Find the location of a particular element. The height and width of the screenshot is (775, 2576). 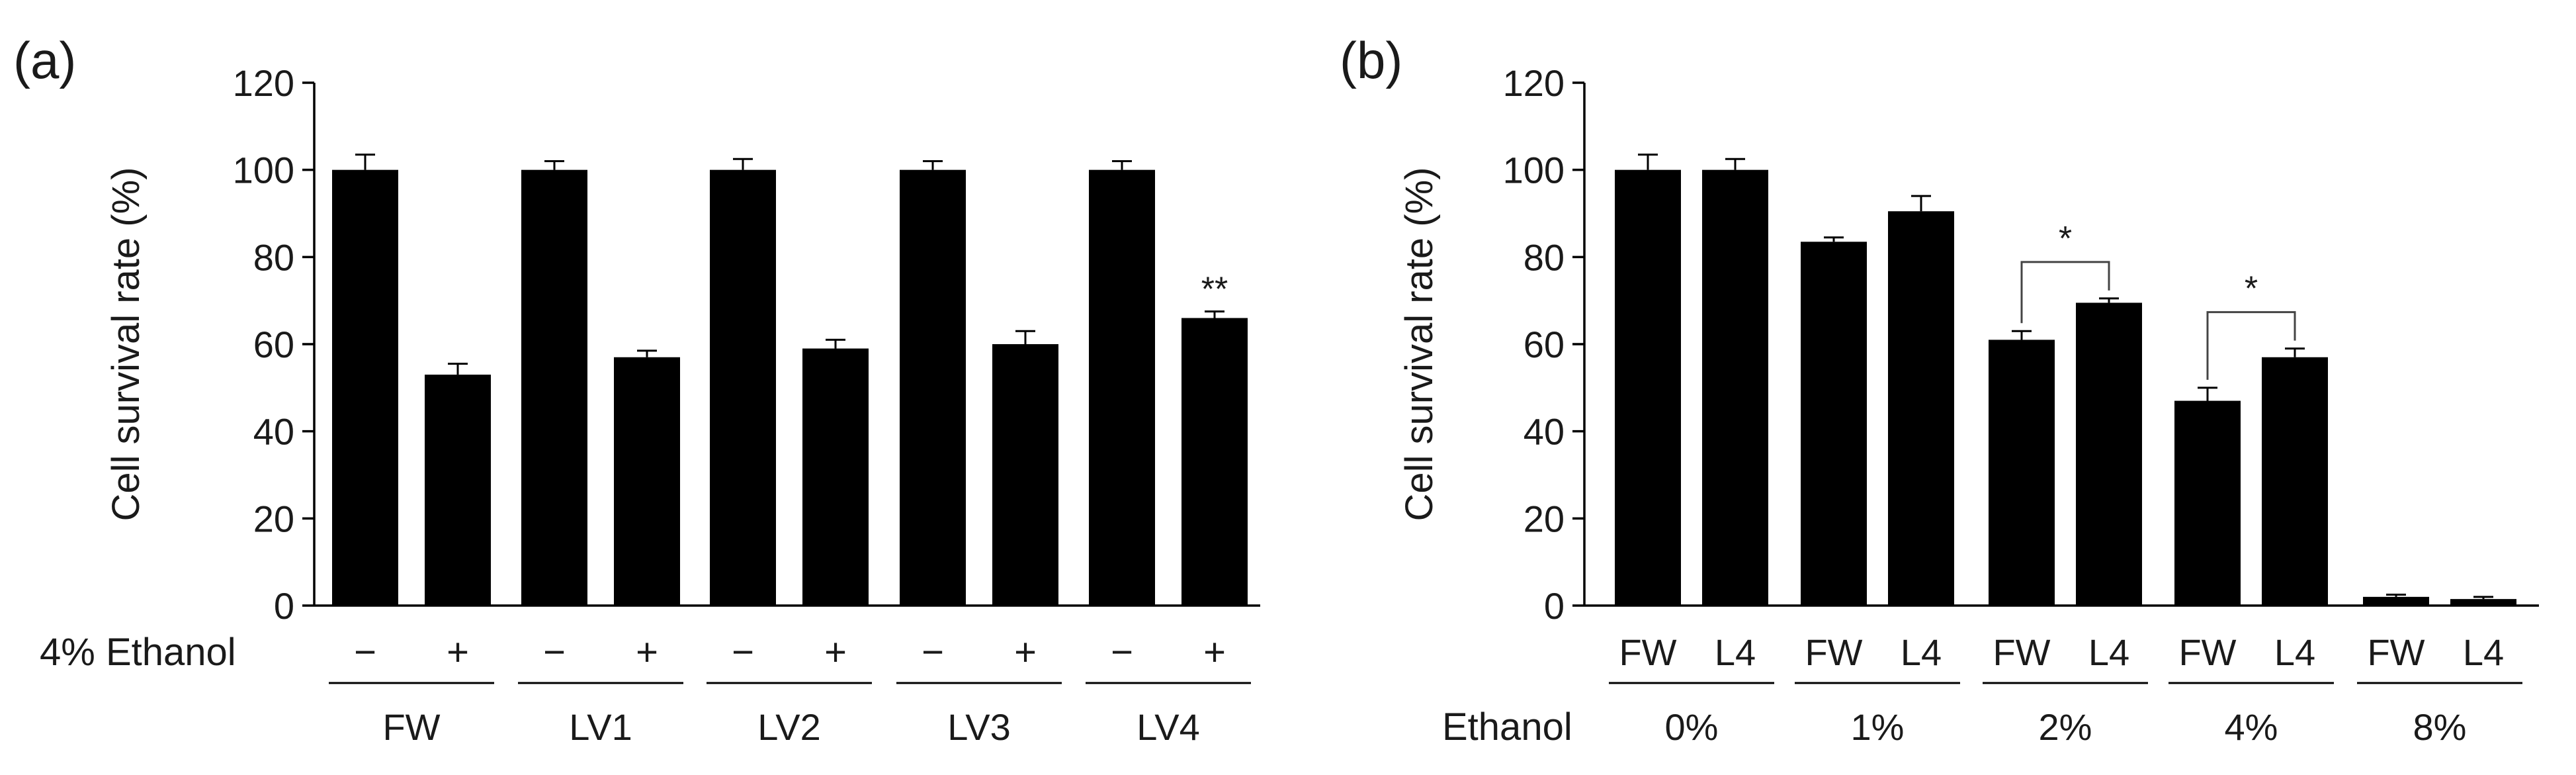

ethanol-concentration-label: 4% is located at coordinates (2251, 727).